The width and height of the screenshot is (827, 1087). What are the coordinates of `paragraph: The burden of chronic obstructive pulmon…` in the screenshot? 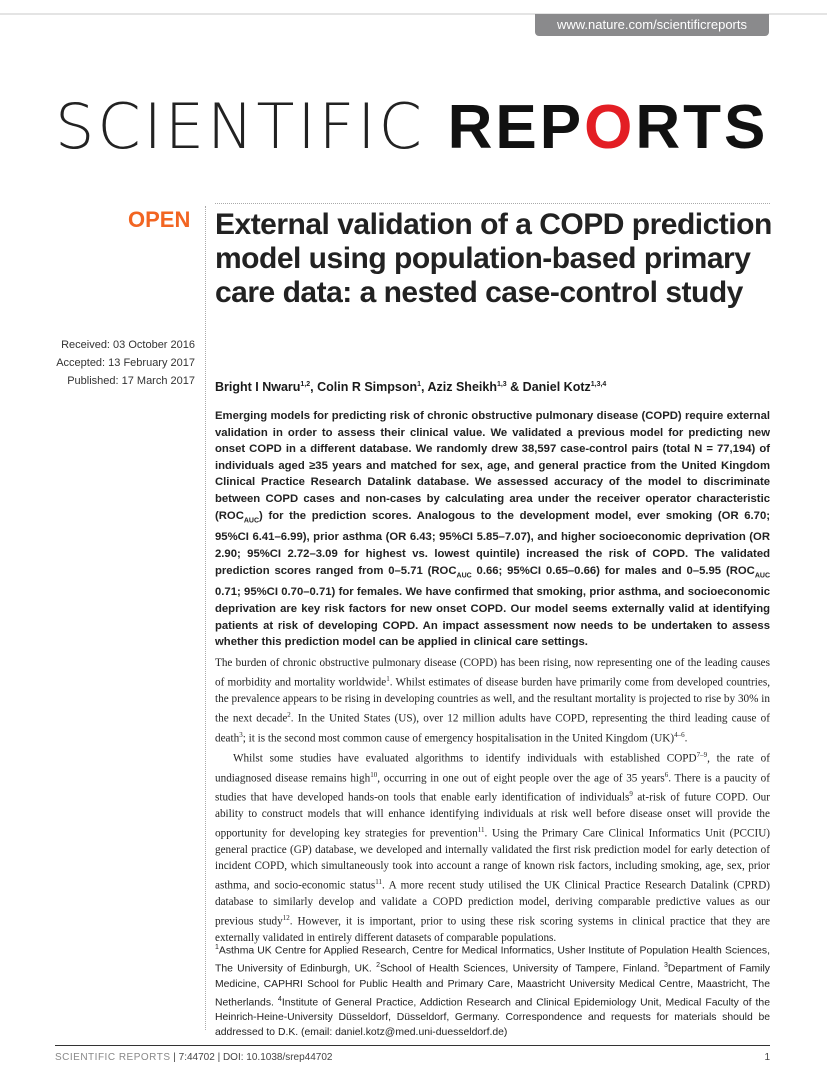 It's located at (492, 701).